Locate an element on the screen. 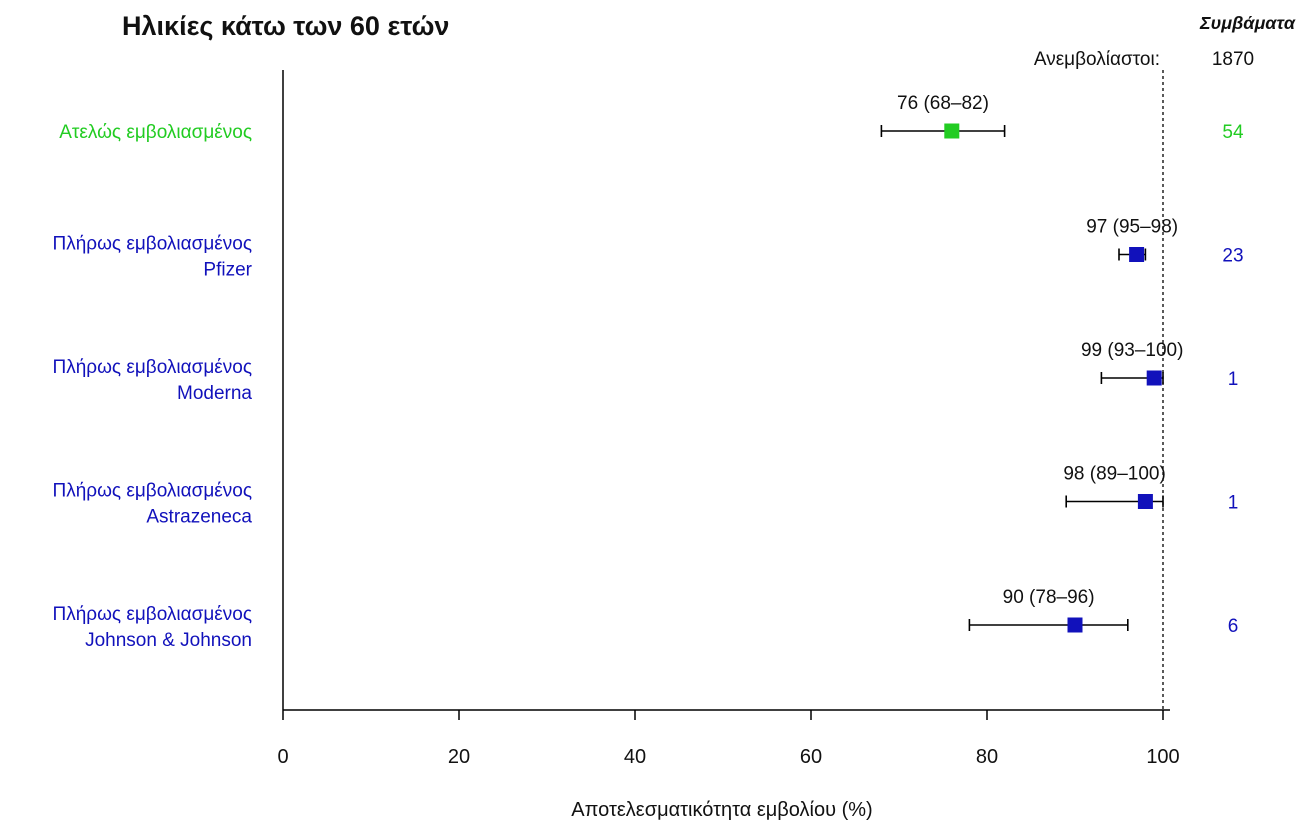 This screenshot has height=833, width=1299. row-label: Ατελώς εμβολιασμένος is located at coordinates (155, 132).